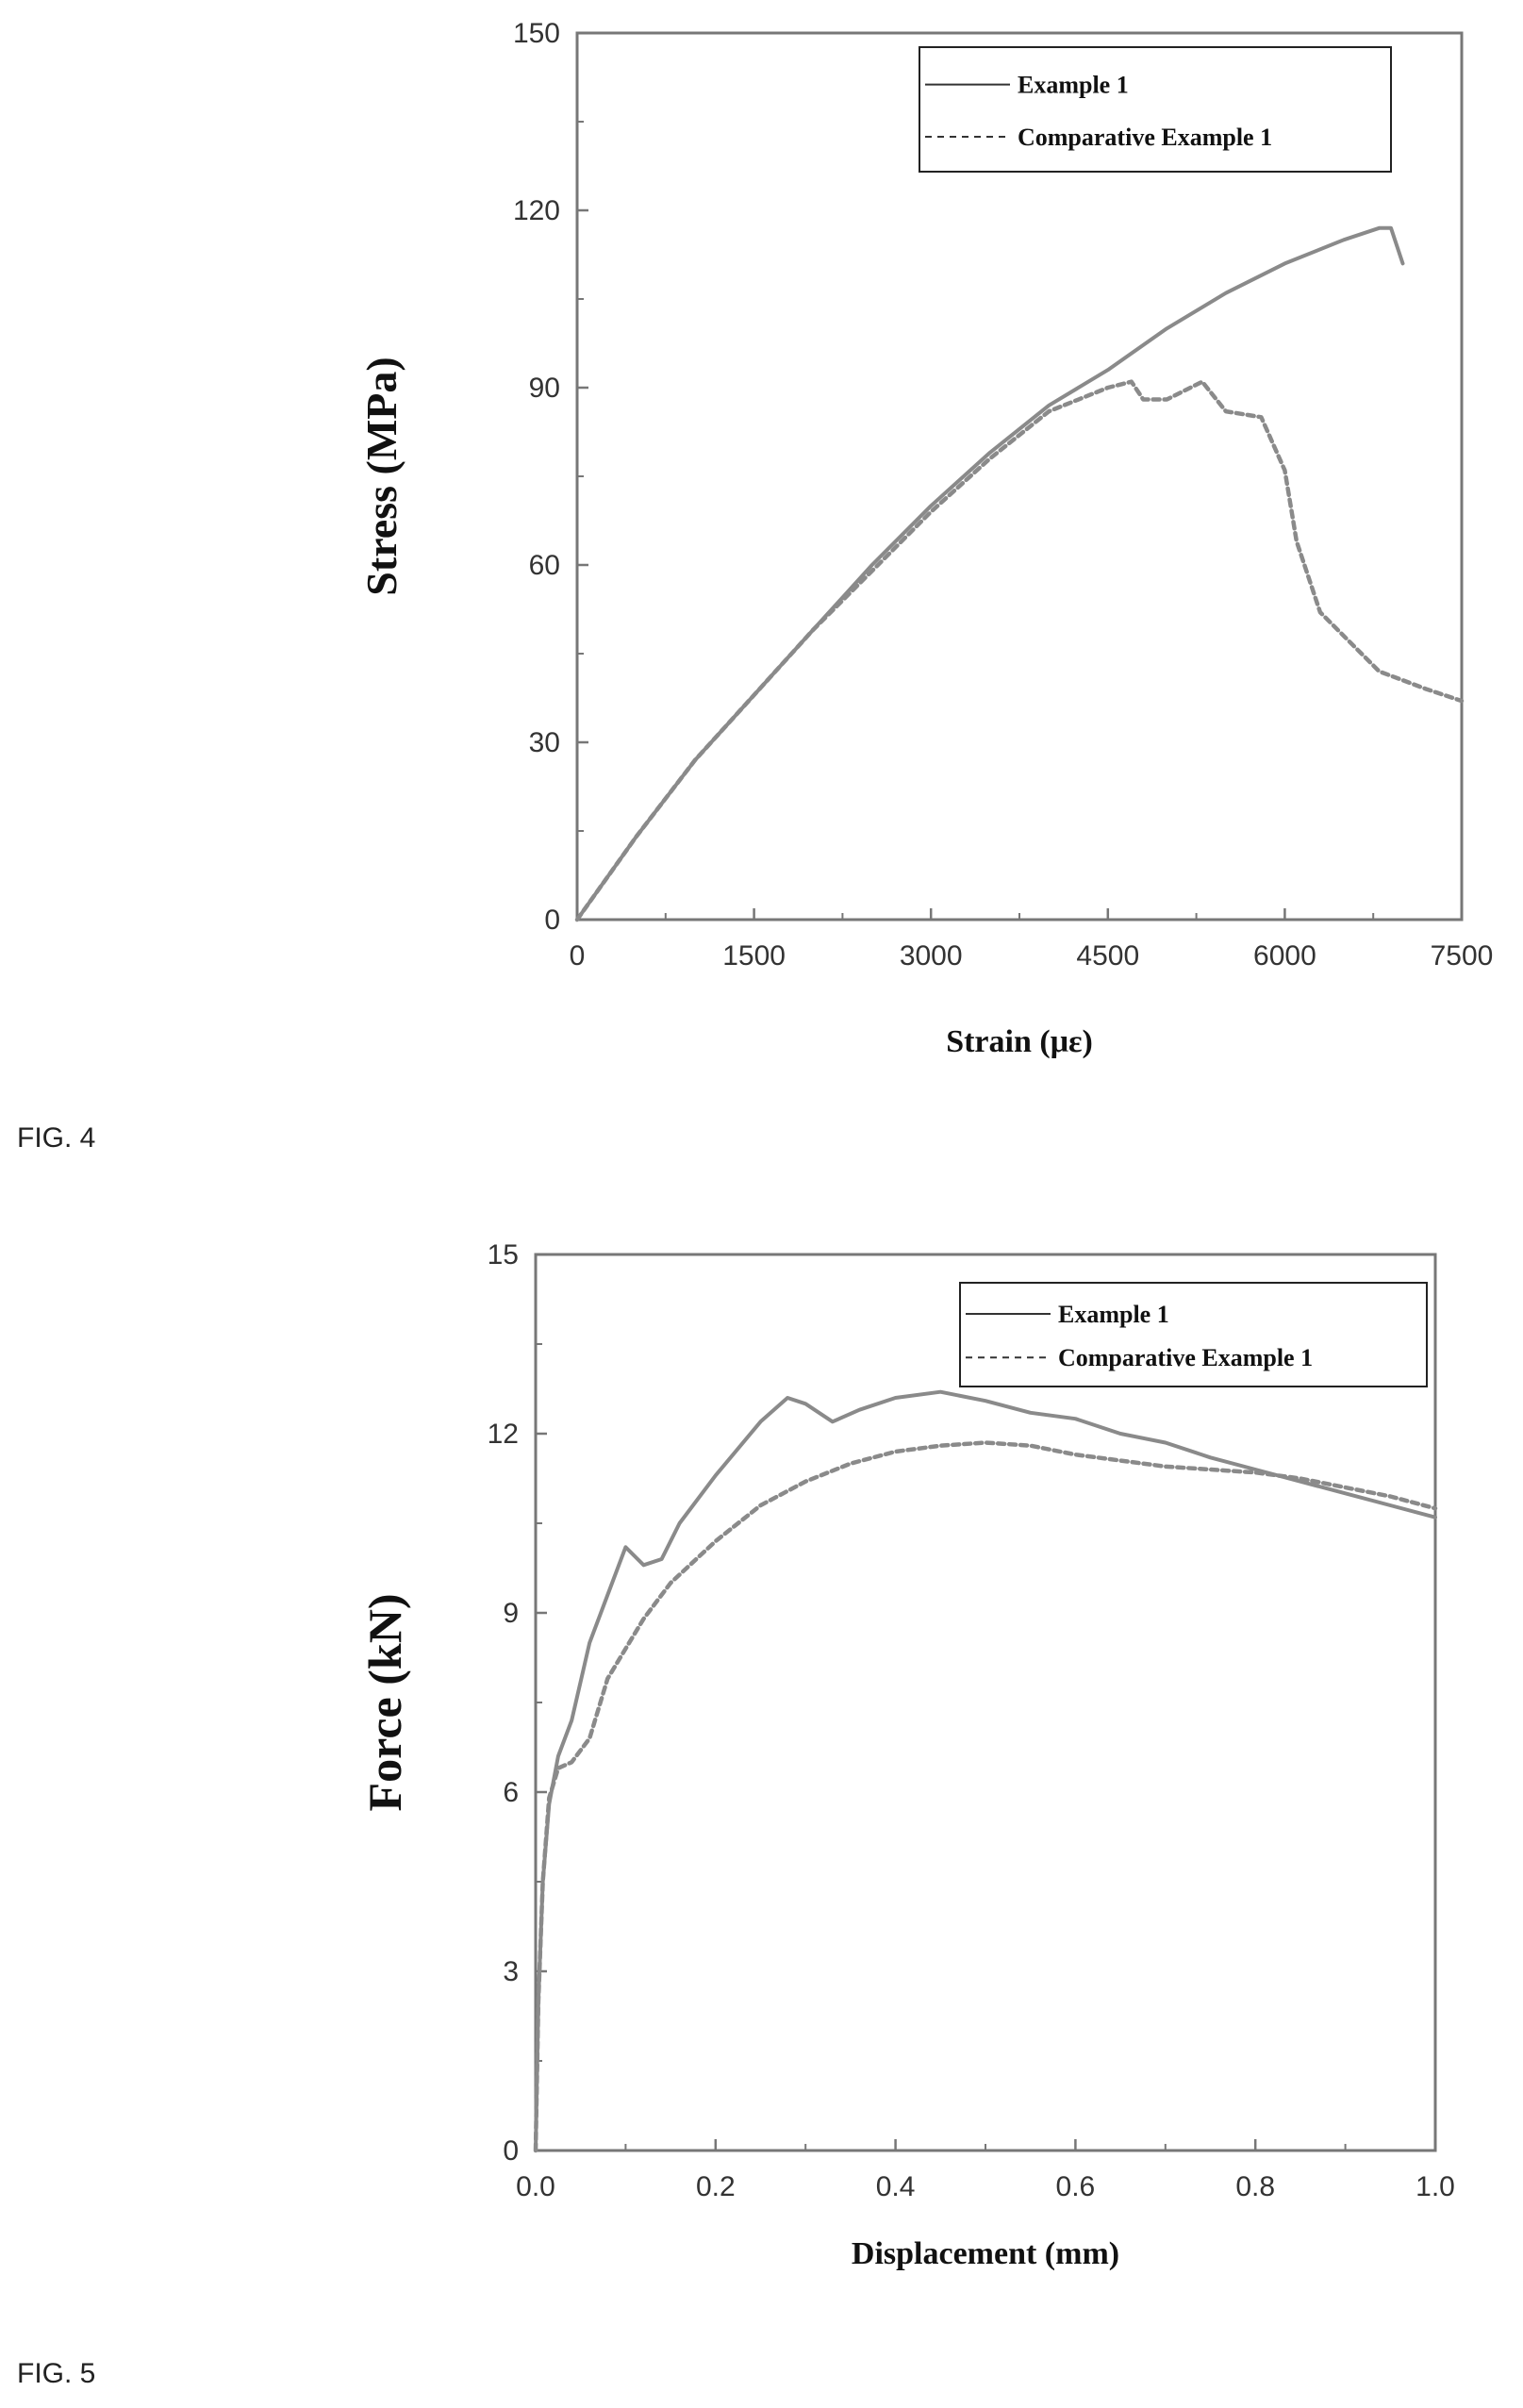 The height and width of the screenshot is (2408, 1523). What do you see at coordinates (384, 1703) in the screenshot?
I see `y-axis-title: Force (kN)` at bounding box center [384, 1703].